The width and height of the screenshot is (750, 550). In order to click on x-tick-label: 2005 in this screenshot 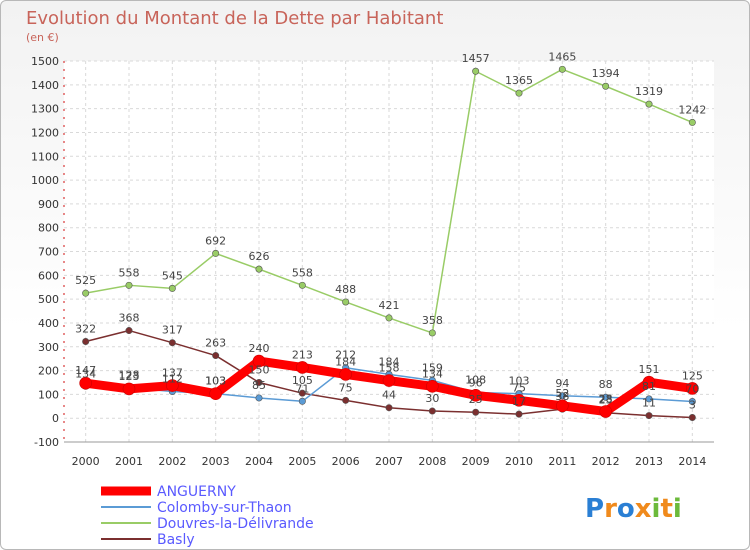, I will do `click(302, 461)`.